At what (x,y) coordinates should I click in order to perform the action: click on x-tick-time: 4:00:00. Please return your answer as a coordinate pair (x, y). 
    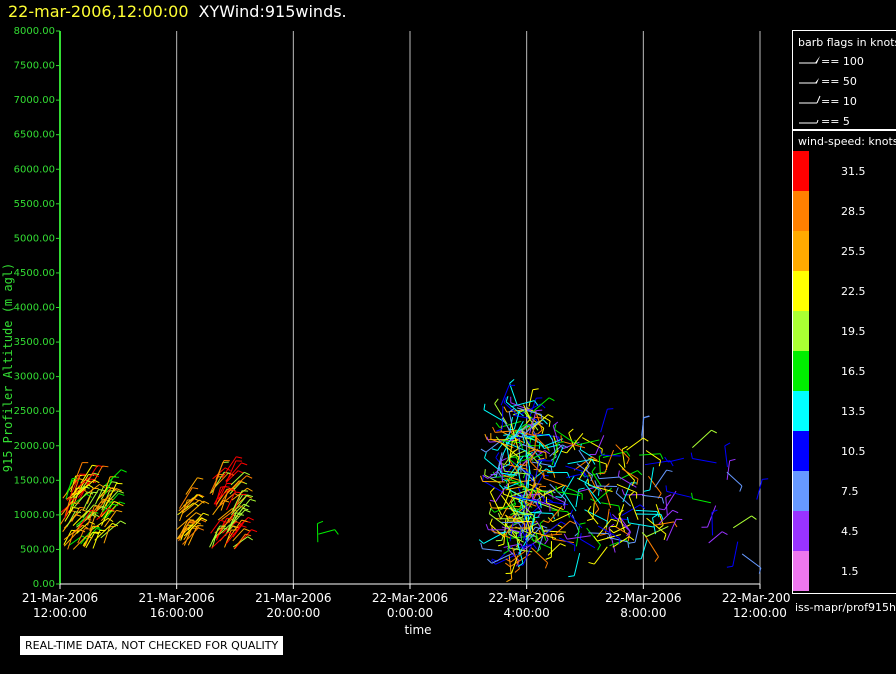
    Looking at the image, I should click on (527, 613).